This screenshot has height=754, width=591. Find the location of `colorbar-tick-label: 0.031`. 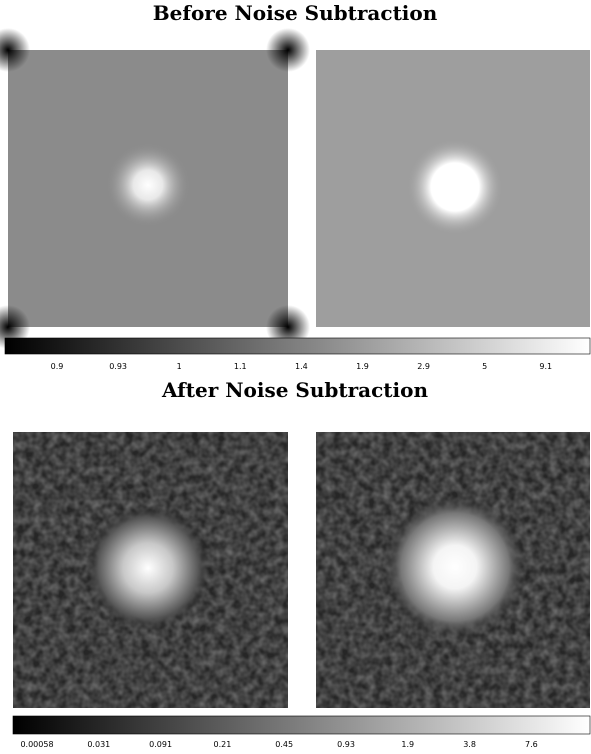

colorbar-tick-label: 0.031 is located at coordinates (98, 744).